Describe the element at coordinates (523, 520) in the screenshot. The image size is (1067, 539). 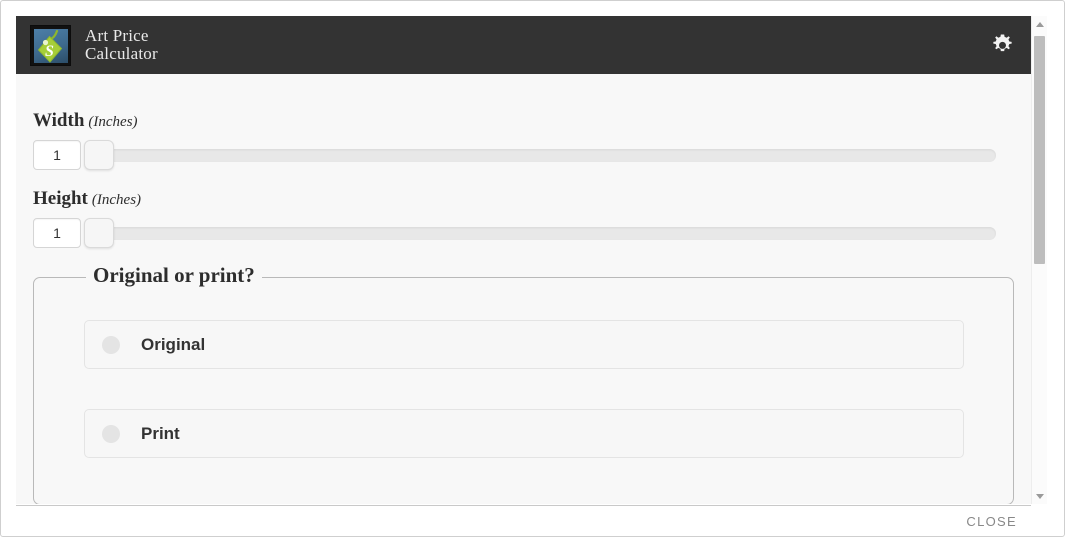
I see `dialog-footer: CLOSE` at that location.